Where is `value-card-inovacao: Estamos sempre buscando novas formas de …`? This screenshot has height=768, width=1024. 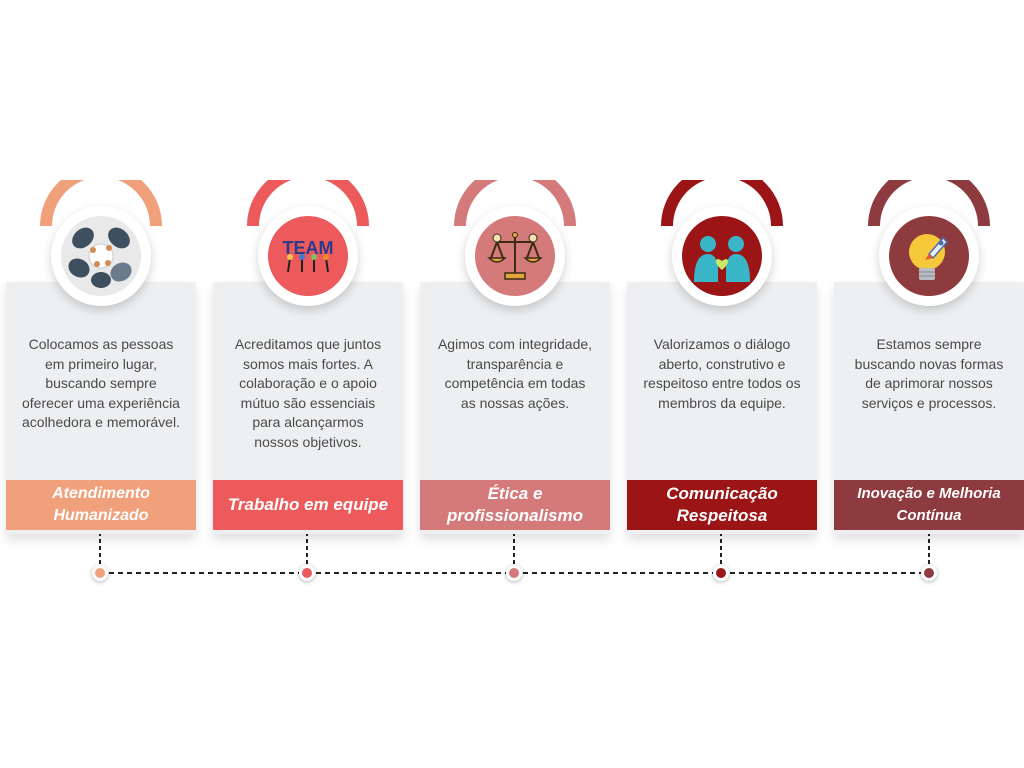
value-card-inovacao: Estamos sempre buscando novas formas de … is located at coordinates (929, 357).